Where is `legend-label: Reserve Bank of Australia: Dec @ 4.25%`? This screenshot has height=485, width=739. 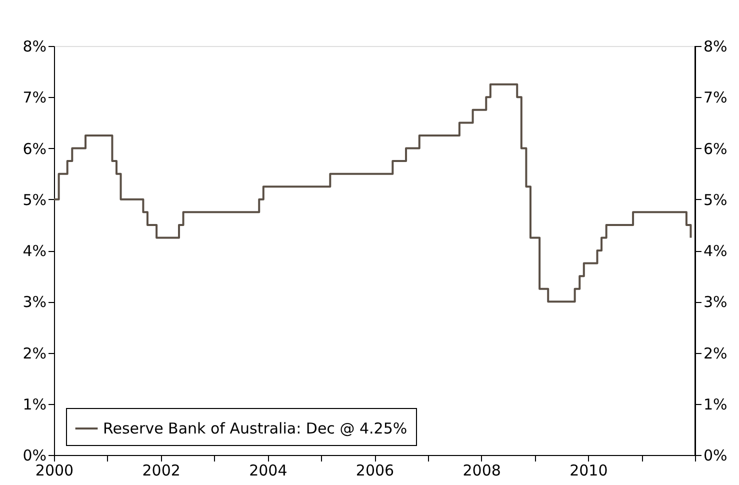 legend-label: Reserve Bank of Australia: Dec @ 4.25% is located at coordinates (255, 429).